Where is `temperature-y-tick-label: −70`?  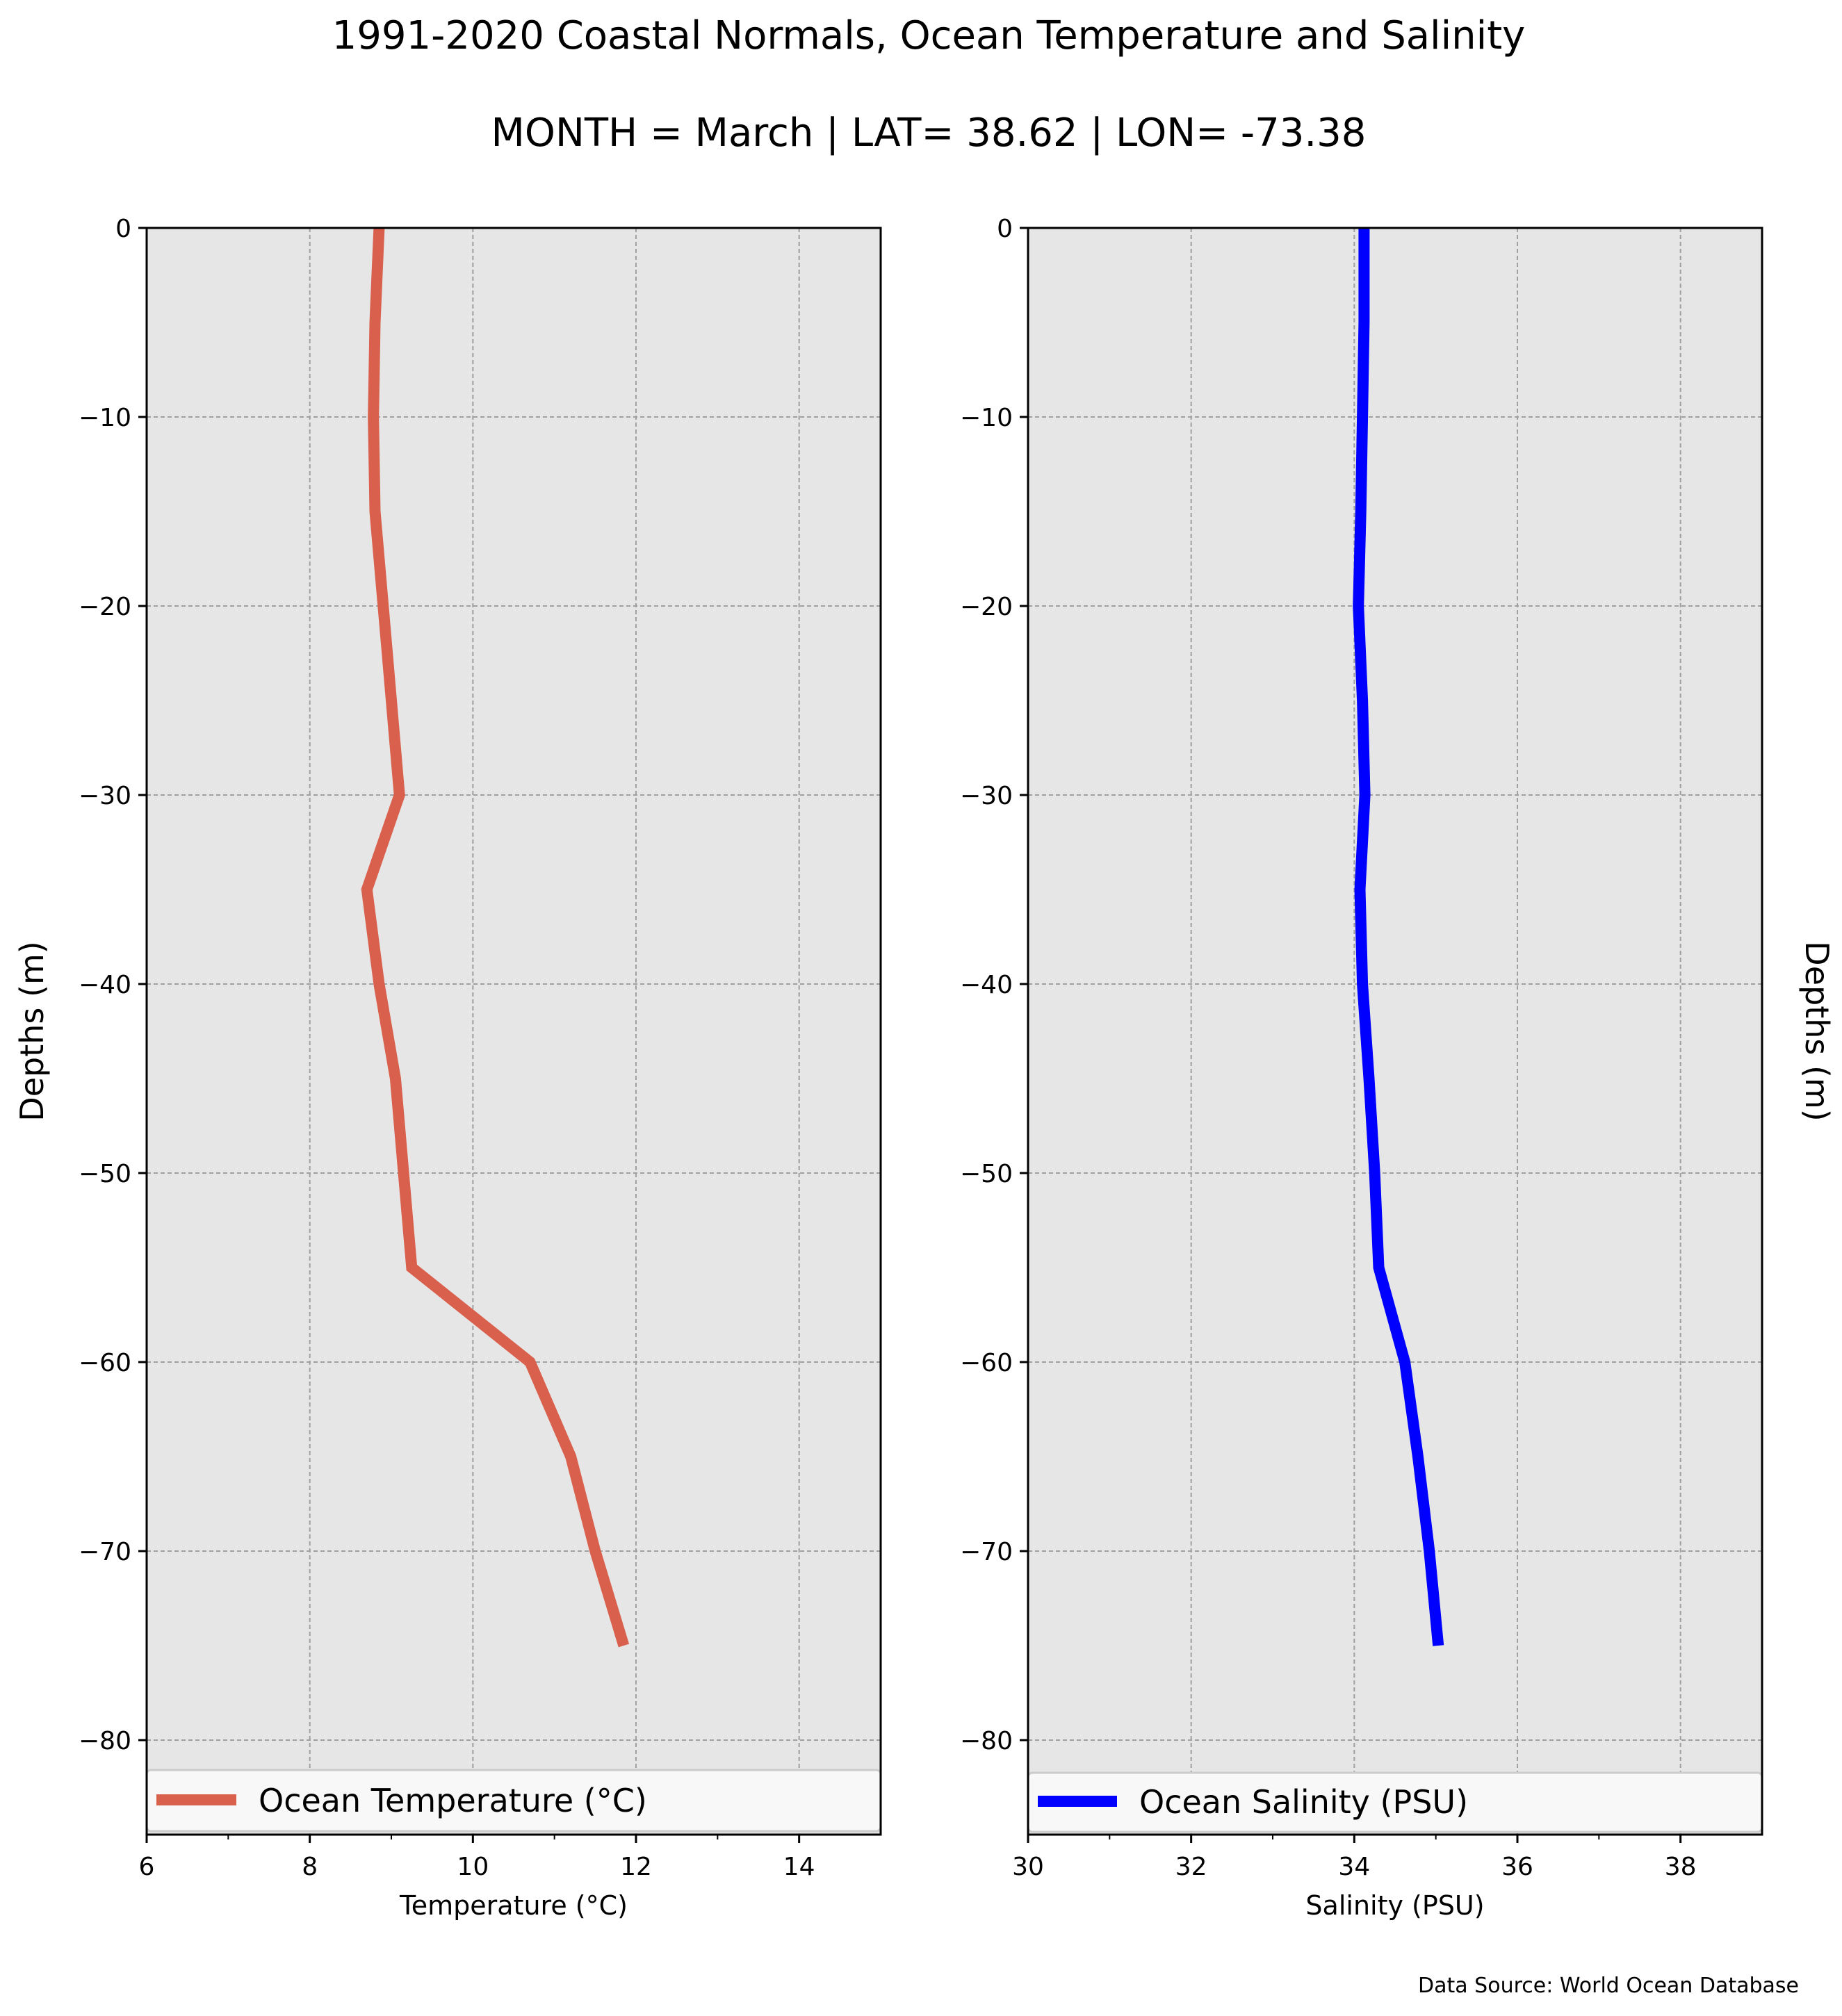 temperature-y-tick-label: −70 is located at coordinates (105, 1552).